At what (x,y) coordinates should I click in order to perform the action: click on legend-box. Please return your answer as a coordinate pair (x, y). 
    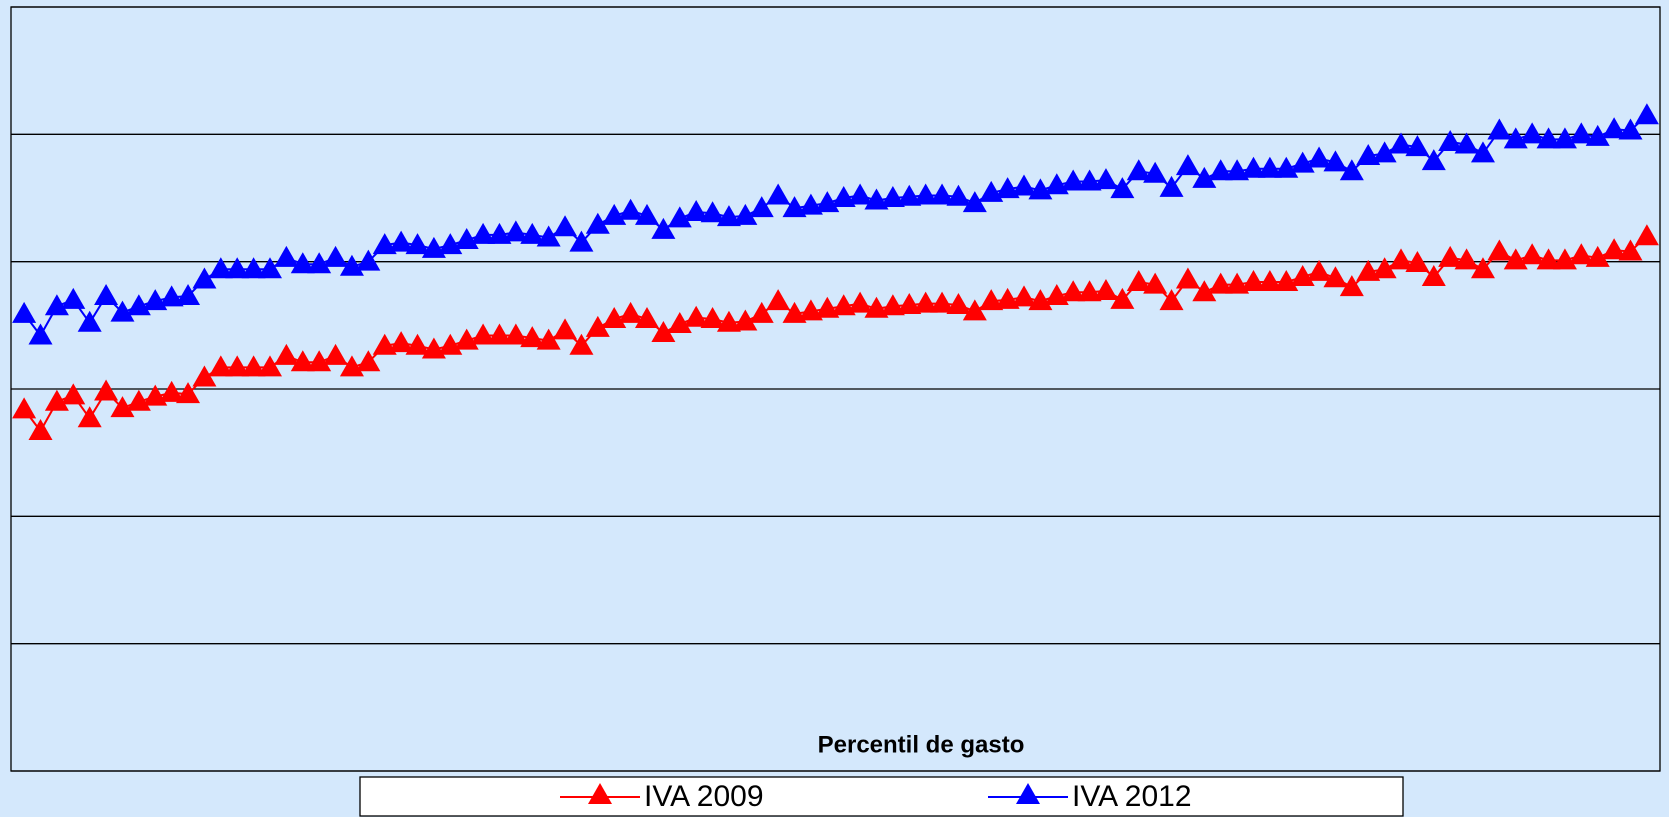
    Looking at the image, I should click on (881, 796).